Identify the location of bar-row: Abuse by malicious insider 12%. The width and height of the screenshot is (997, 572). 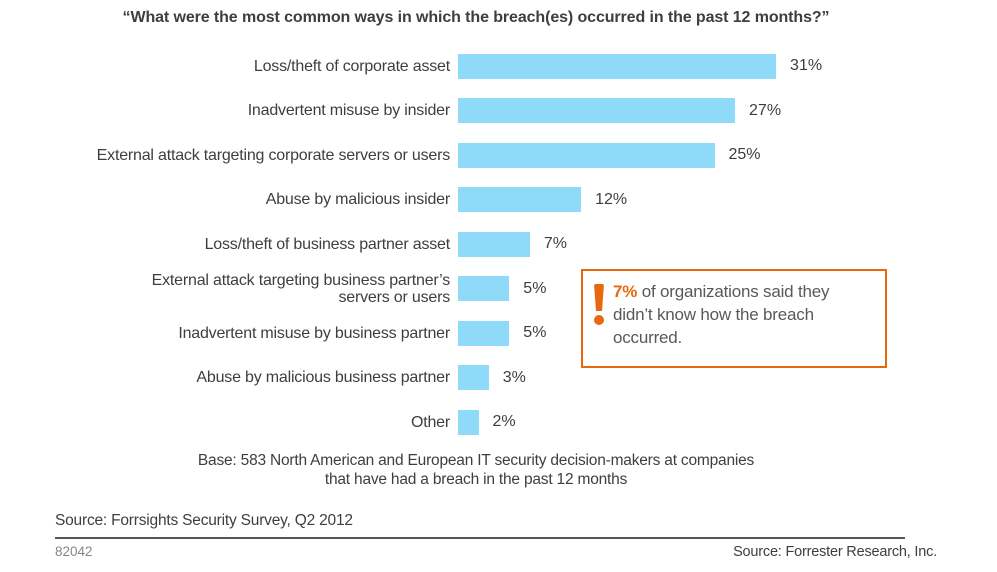
(411, 200).